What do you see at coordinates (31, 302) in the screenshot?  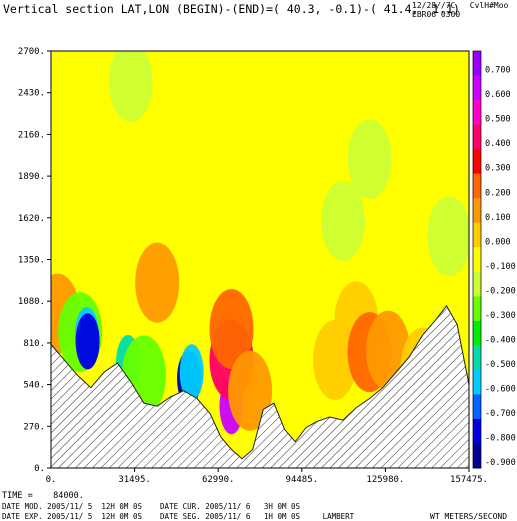 I see `y-tick-label: 1080.` at bounding box center [31, 302].